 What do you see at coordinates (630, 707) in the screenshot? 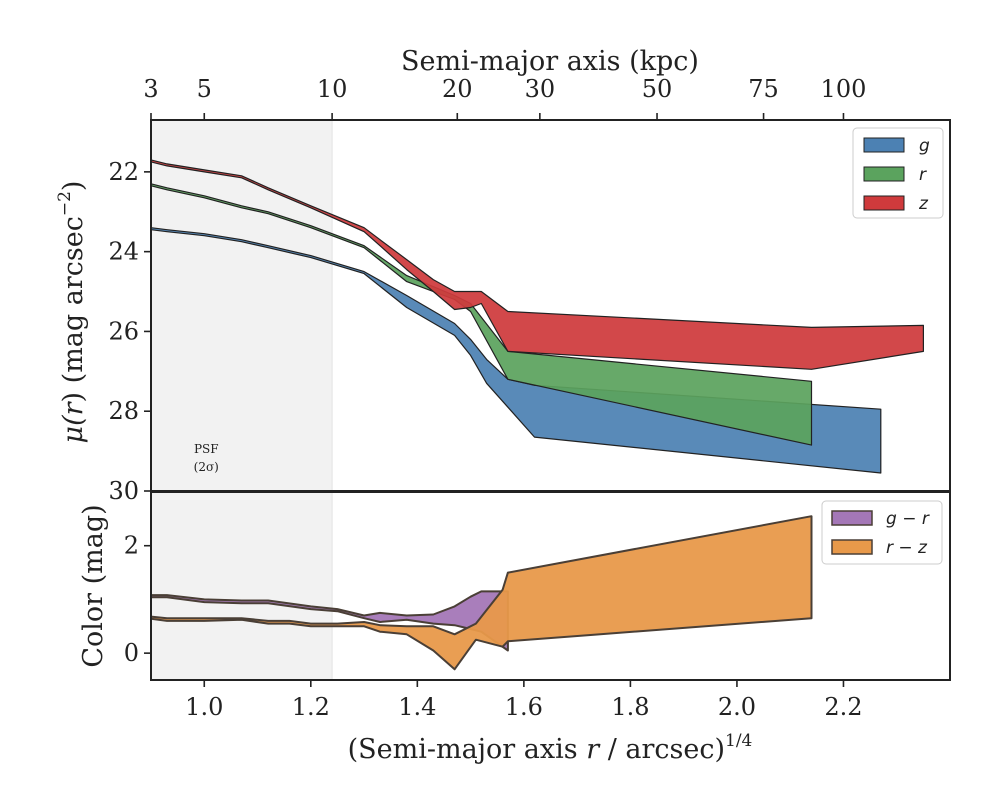
I see `x-tick-label: 1.8` at bounding box center [630, 707].